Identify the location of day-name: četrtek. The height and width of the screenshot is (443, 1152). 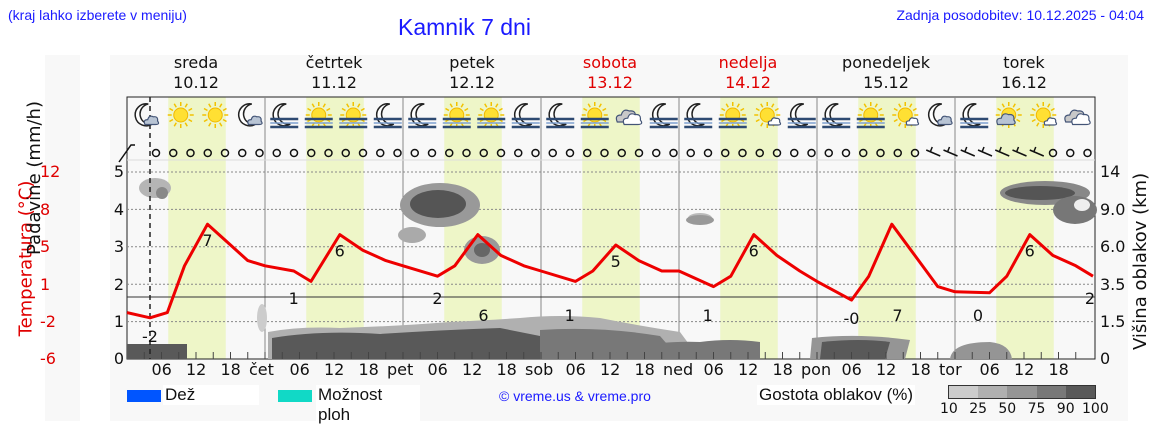
(334, 62).